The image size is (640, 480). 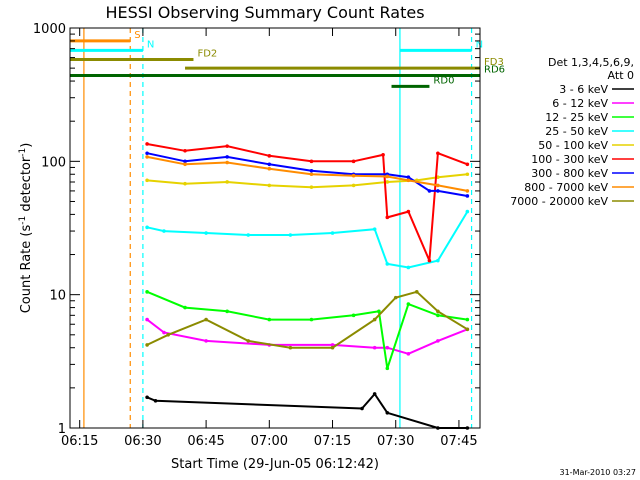 I want to click on y-axis-label-close: ), so click(x=26, y=145).